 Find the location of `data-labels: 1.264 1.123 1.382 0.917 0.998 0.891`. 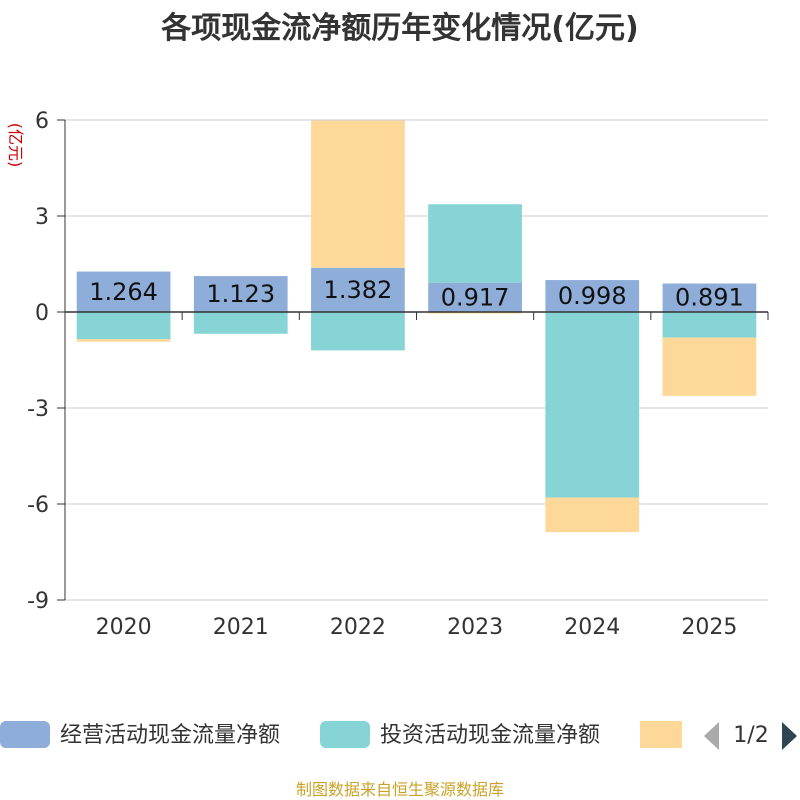

data-labels: 1.264 1.123 1.382 0.917 0.998 0.891 is located at coordinates (416, 294).